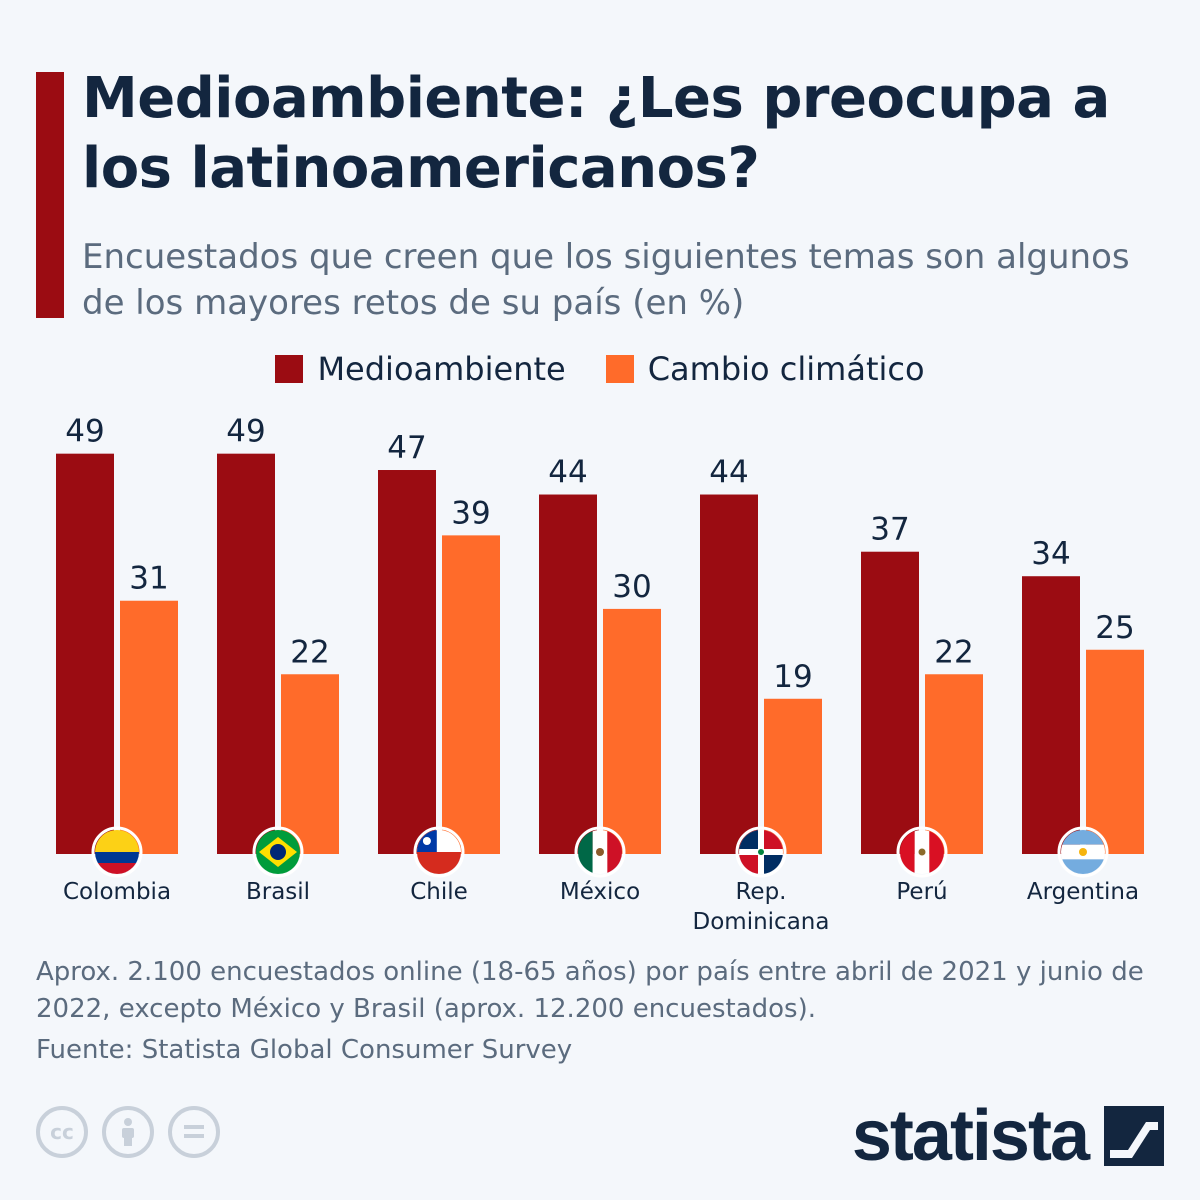 This screenshot has height=1200, width=1200. I want to click on argentina-flag-icon, so click(1083, 852).